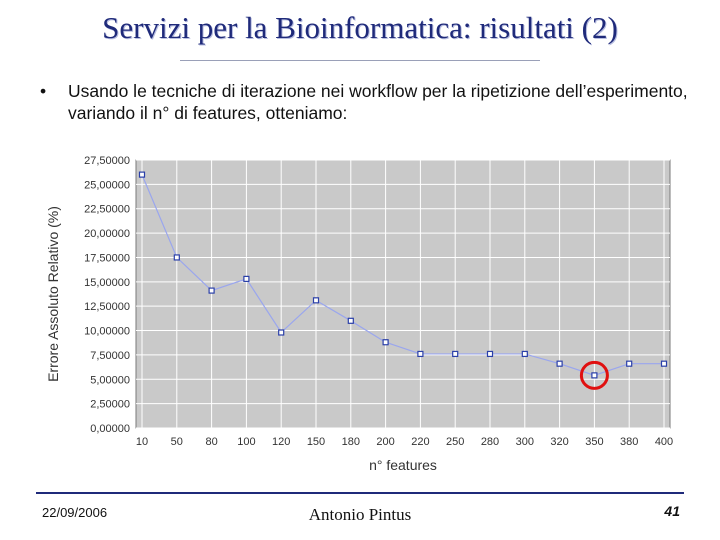  I want to click on x-tick-label: 400, so click(664, 442).